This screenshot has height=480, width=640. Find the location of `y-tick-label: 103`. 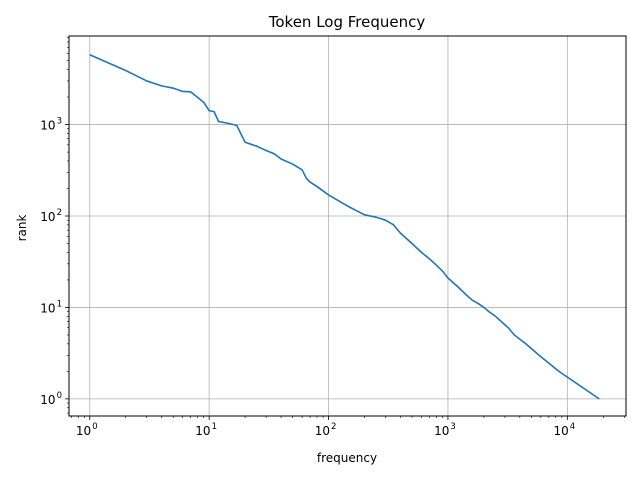

y-tick-label: 103 is located at coordinates (51, 125).